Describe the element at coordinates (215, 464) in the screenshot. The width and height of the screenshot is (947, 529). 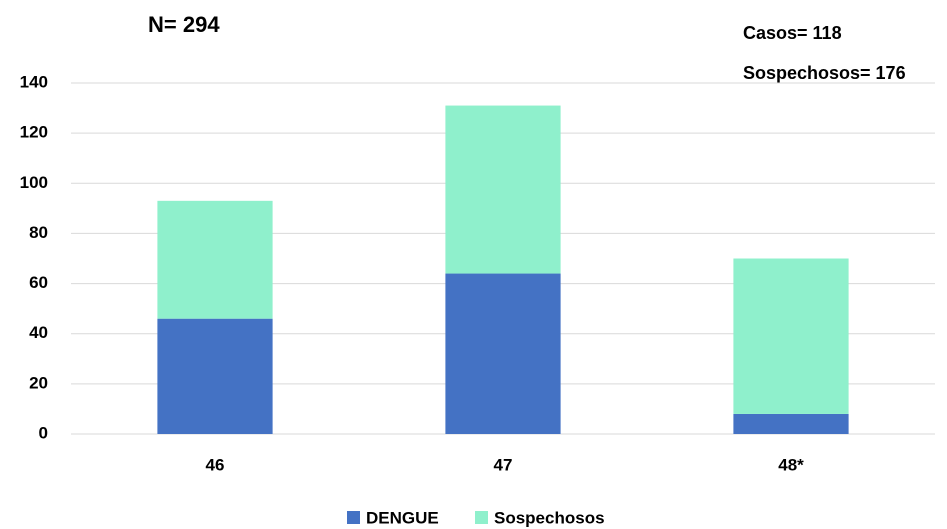
I see `x-tick-label: 46` at that location.